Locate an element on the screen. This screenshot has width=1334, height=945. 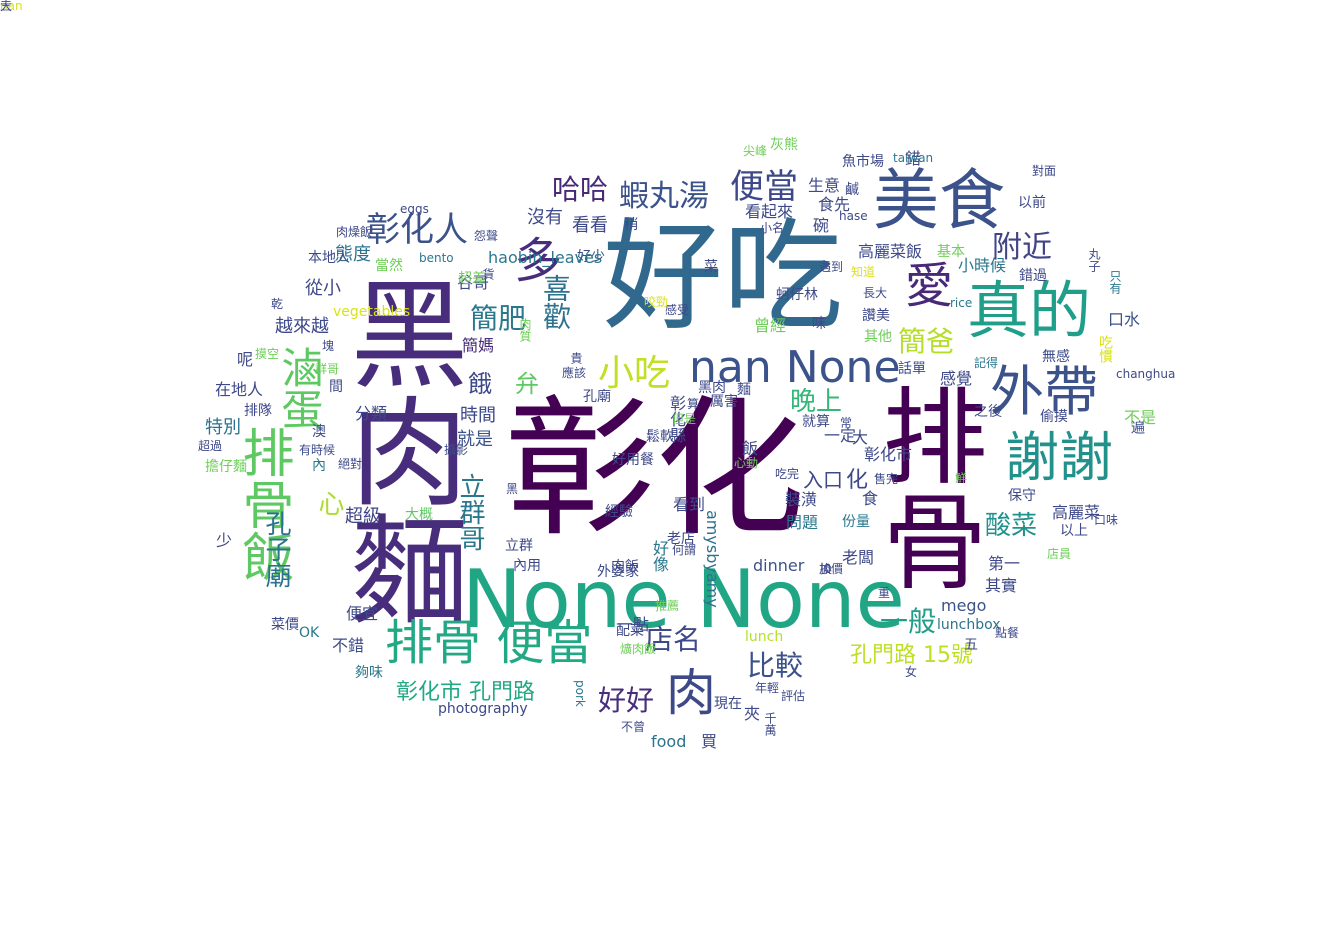
cloud-word: 在地人 is located at coordinates (239, 389).